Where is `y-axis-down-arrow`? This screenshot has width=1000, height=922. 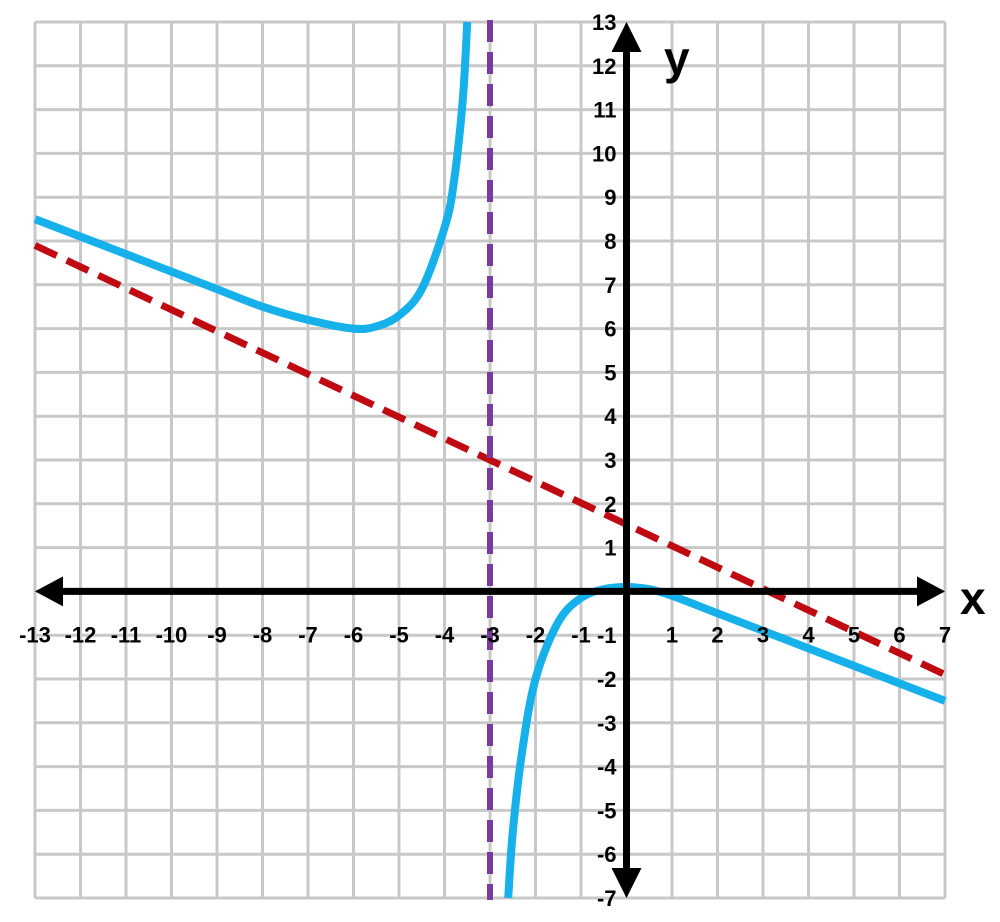 y-axis-down-arrow is located at coordinates (626, 883).